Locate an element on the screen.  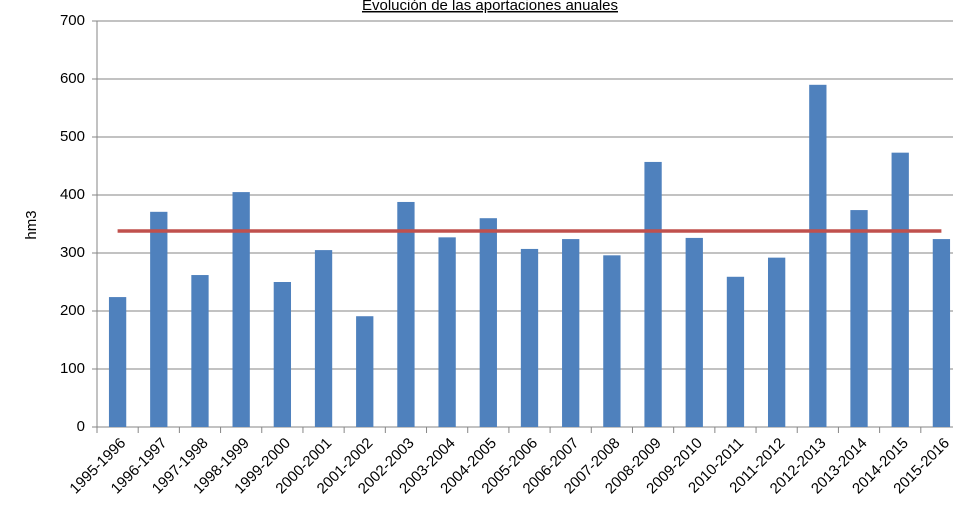
y-tick-label: 700 is located at coordinates (72, 20).